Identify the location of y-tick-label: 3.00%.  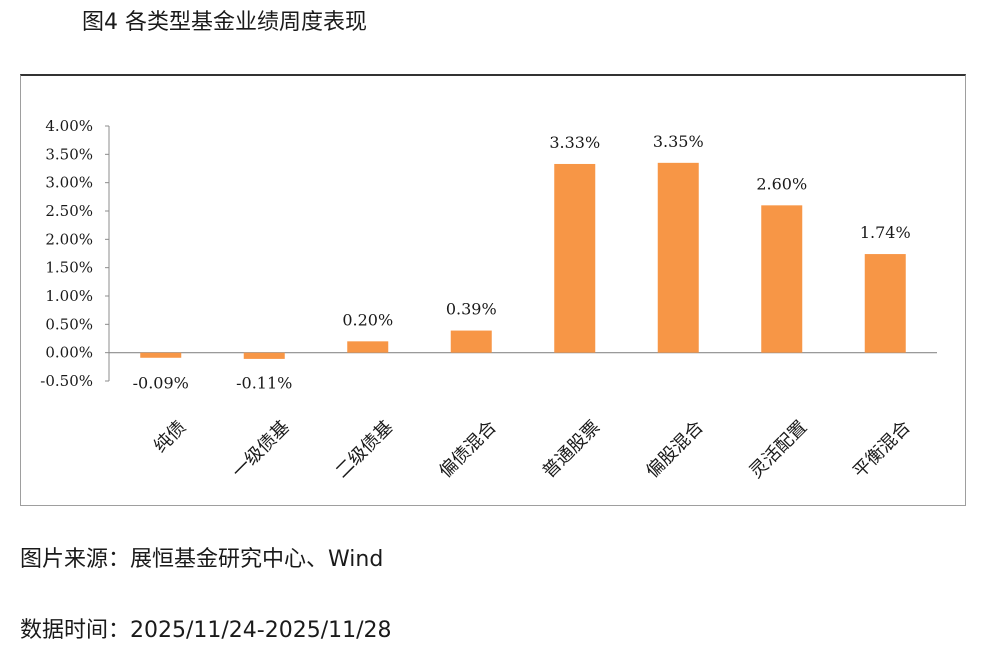
(69, 183).